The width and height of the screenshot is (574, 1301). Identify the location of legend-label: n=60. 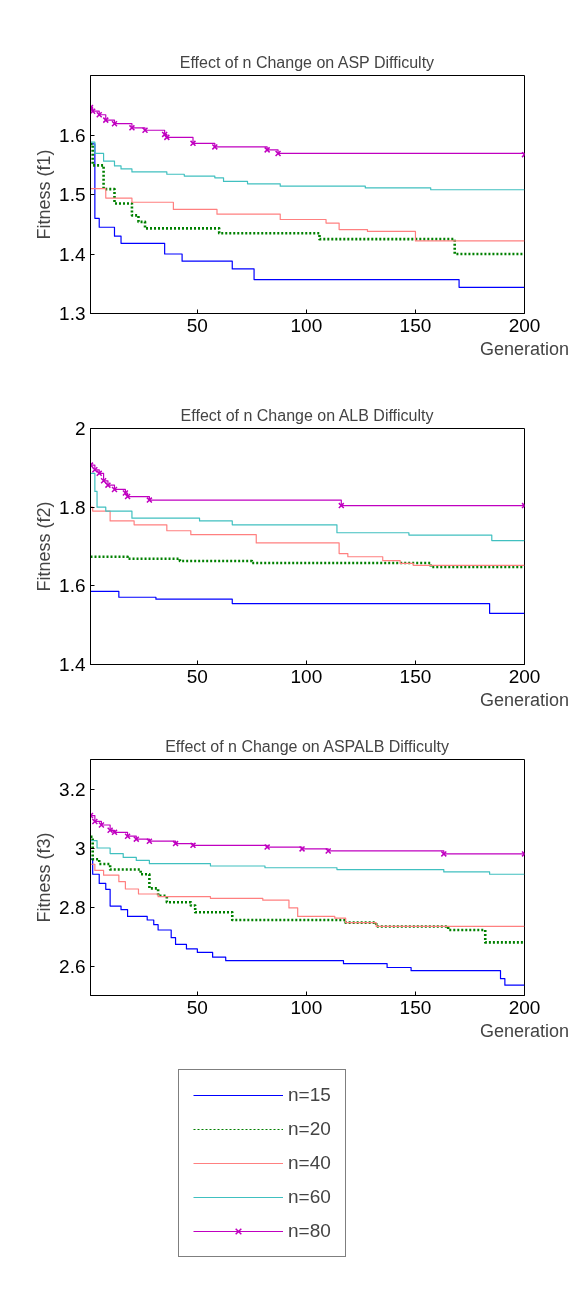
(309, 1197).